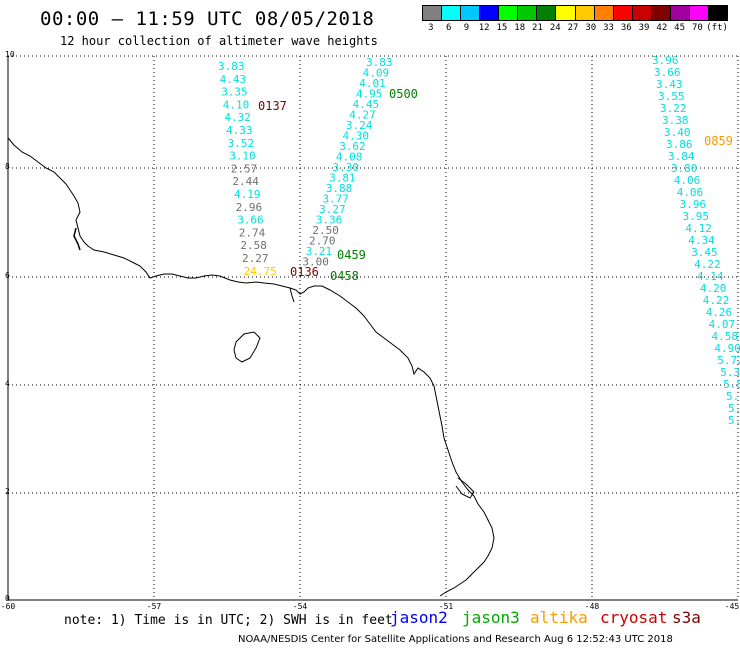 The height and width of the screenshot is (650, 740). What do you see at coordinates (349, 157) in the screenshot?
I see `wave-height-value: 4.08` at bounding box center [349, 157].